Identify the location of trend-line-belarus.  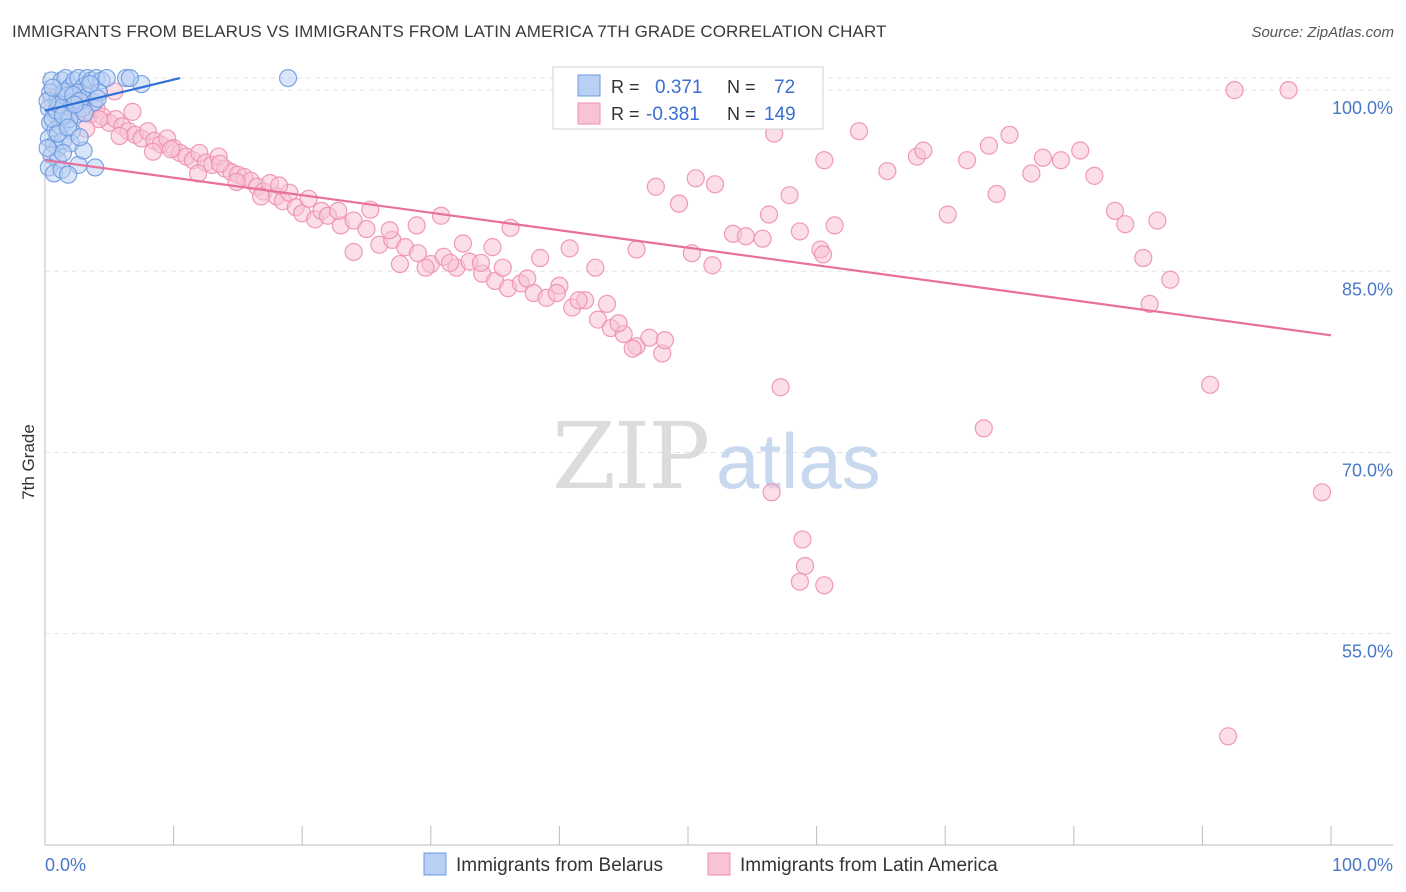
(112, 94).